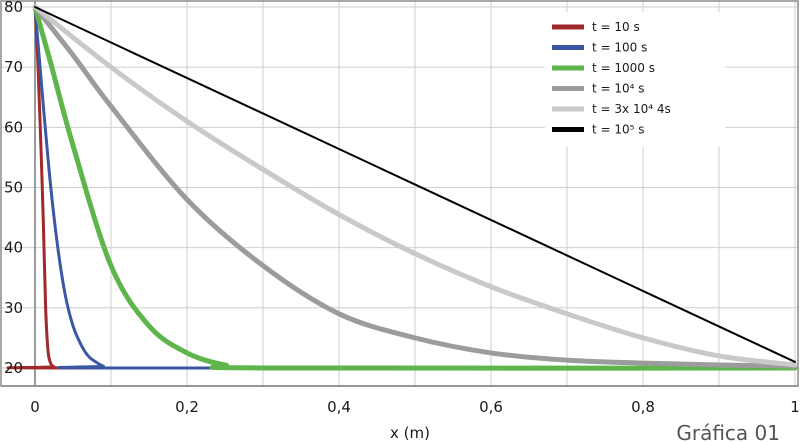 The width and height of the screenshot is (800, 442). What do you see at coordinates (616, 27) in the screenshot?
I see `legend-label-0: t = 10 s` at bounding box center [616, 27].